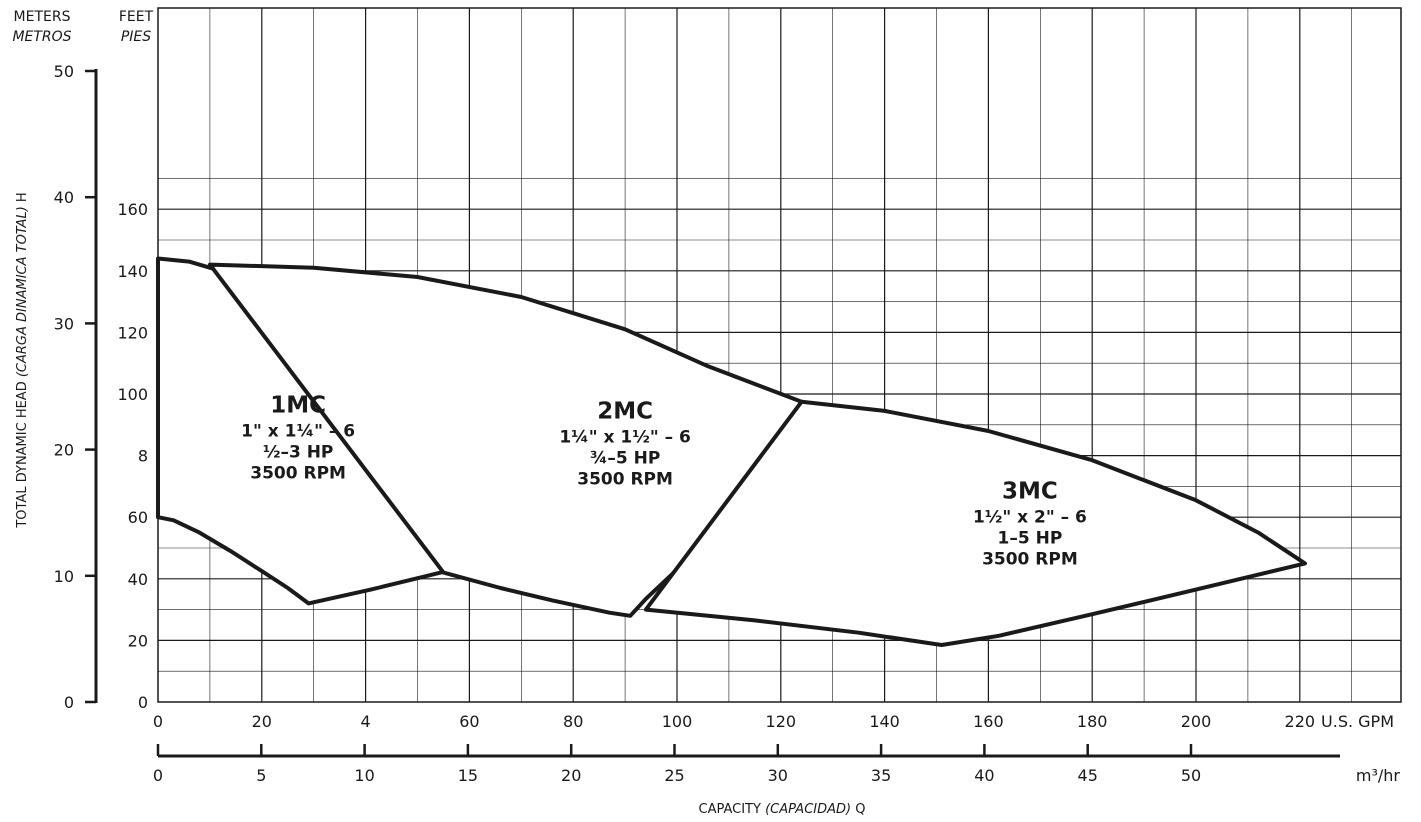  What do you see at coordinates (1030, 539) in the screenshot?
I see `region-spec-3mc: 1–5 HP` at bounding box center [1030, 539].